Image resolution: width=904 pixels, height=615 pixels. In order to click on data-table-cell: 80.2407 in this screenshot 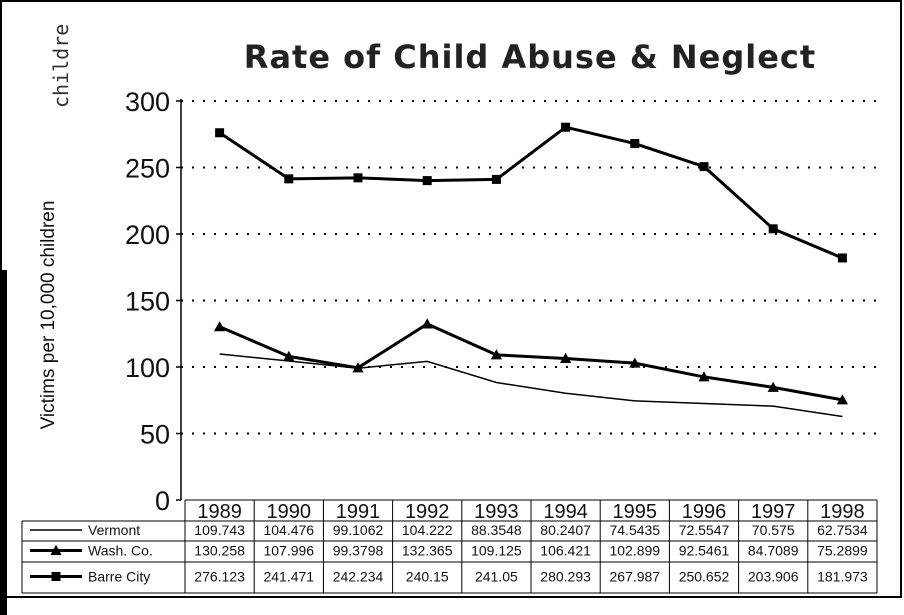, I will do `click(565, 530)`.